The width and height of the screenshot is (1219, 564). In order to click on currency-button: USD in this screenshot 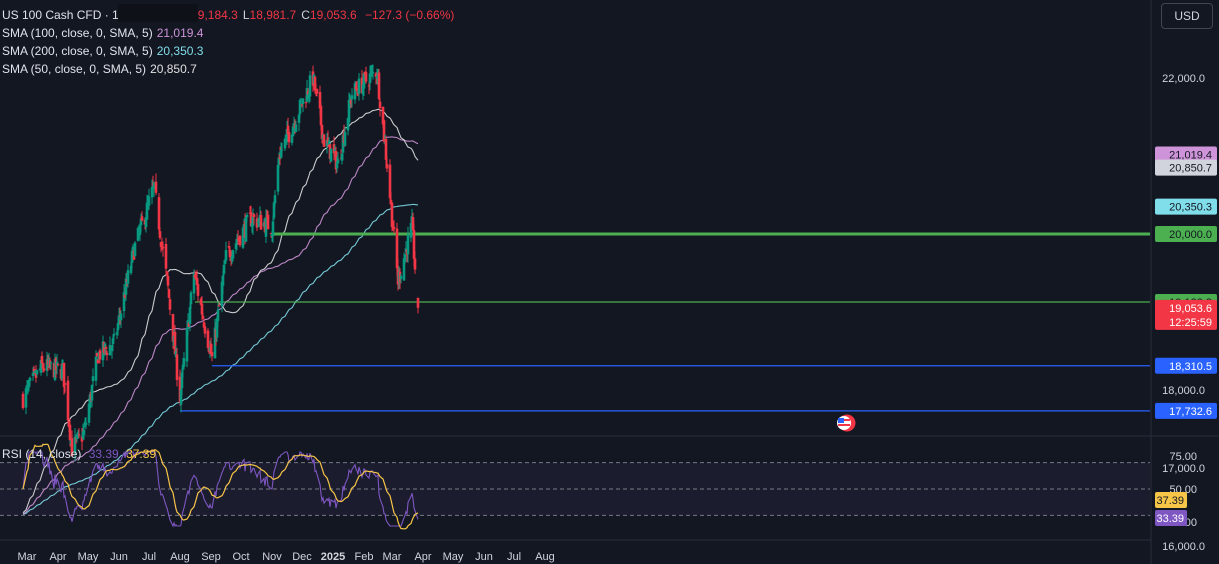, I will do `click(1187, 16)`.